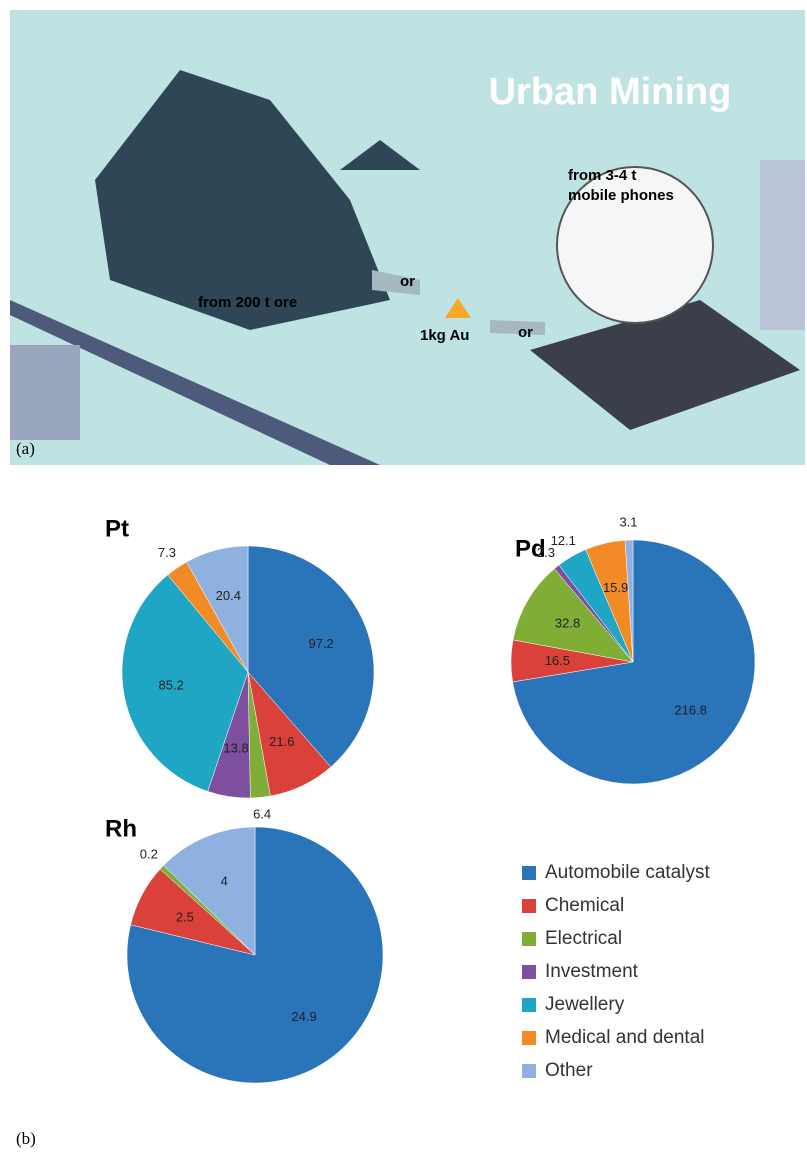 The height and width of the screenshot is (1155, 807). What do you see at coordinates (458, 308) in the screenshot?
I see `gold-pile` at bounding box center [458, 308].